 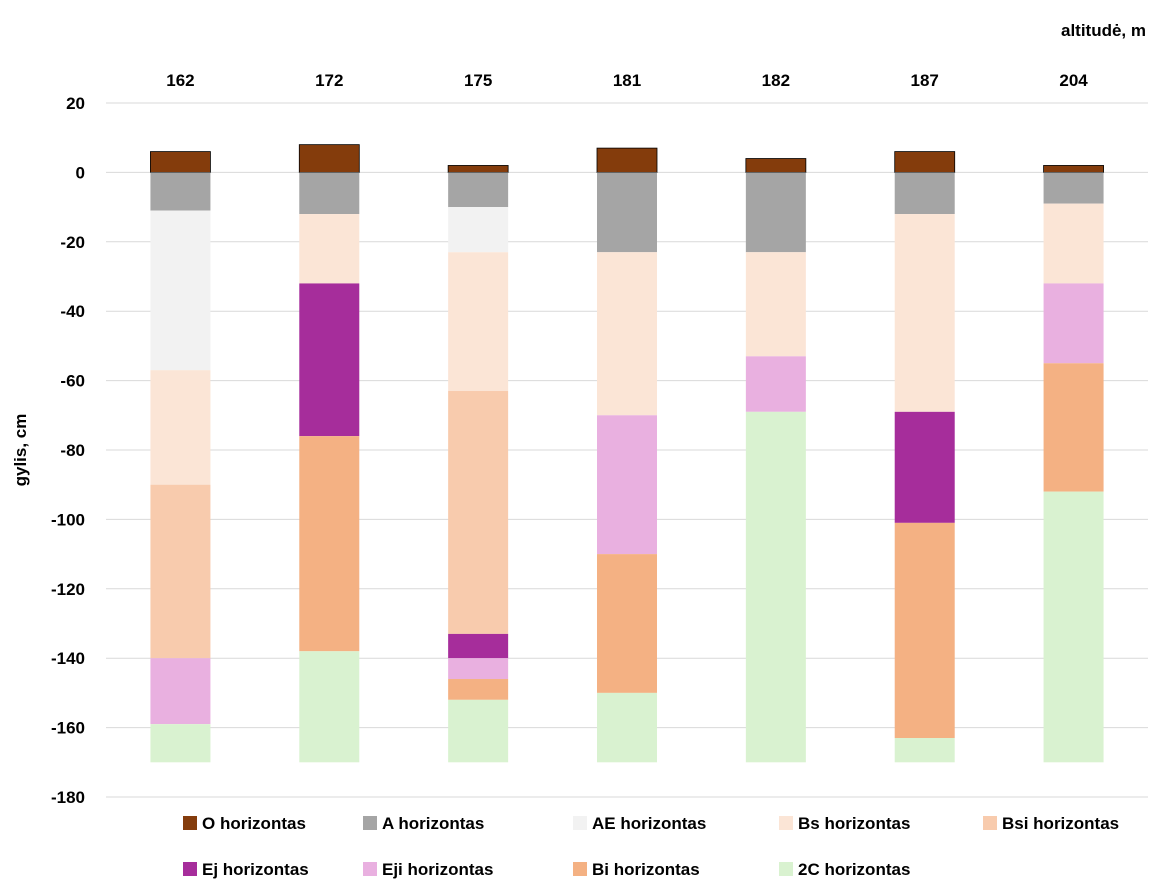 What do you see at coordinates (255, 869) in the screenshot?
I see `legend-label: Ej horizontas` at bounding box center [255, 869].